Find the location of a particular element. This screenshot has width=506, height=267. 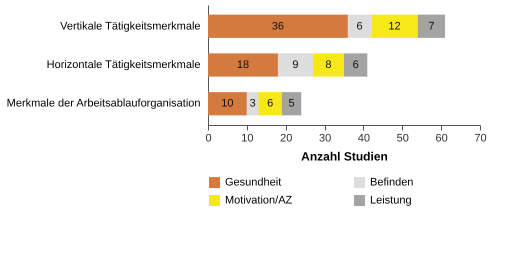

legend-label: Gesundheit is located at coordinates (253, 182).